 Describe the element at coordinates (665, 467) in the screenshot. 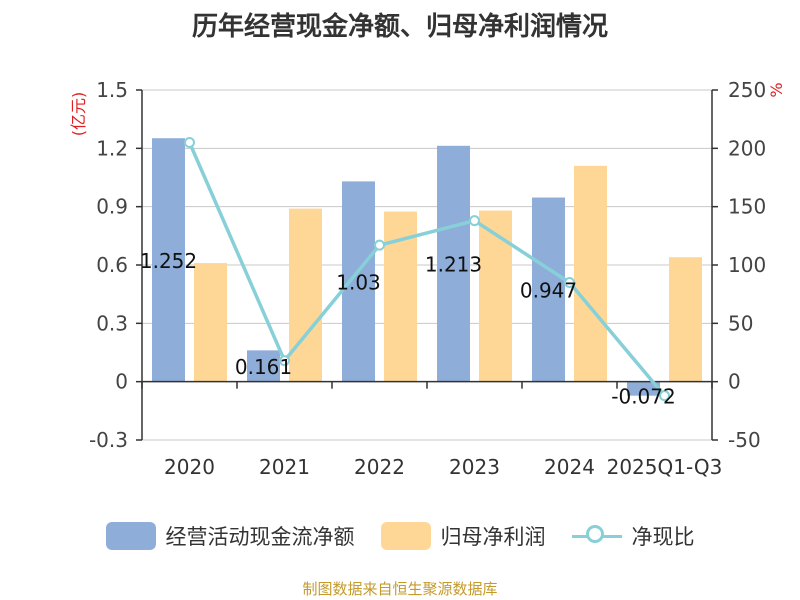

I see `x-tick-label: 2025Q1-Q3` at that location.